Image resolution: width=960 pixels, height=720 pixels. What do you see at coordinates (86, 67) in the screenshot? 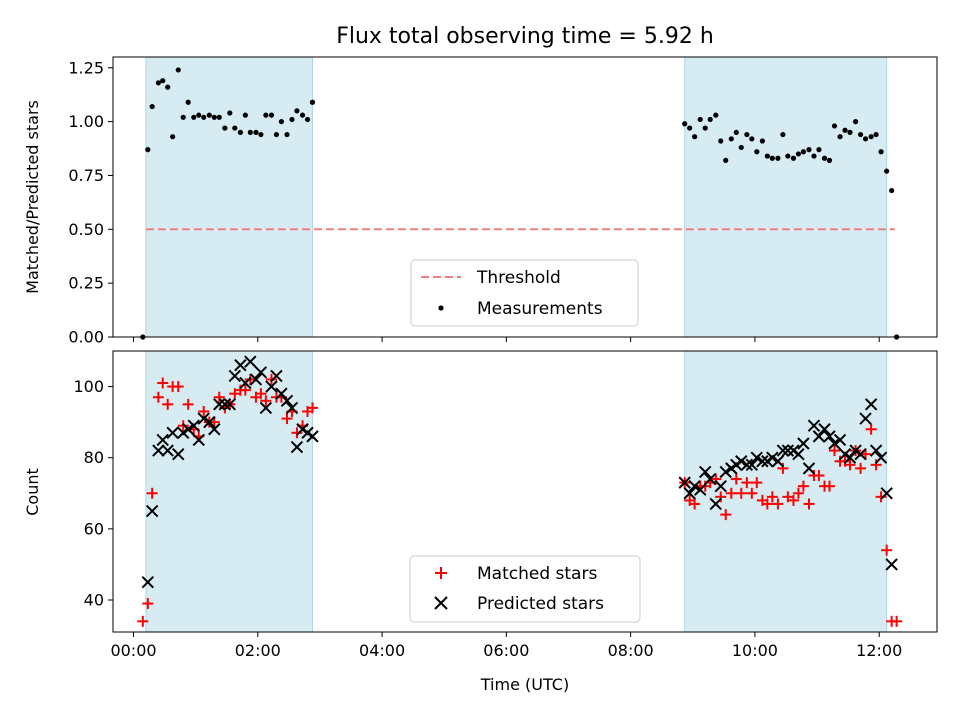
I see `y-tick-label: 1.25` at bounding box center [86, 67].